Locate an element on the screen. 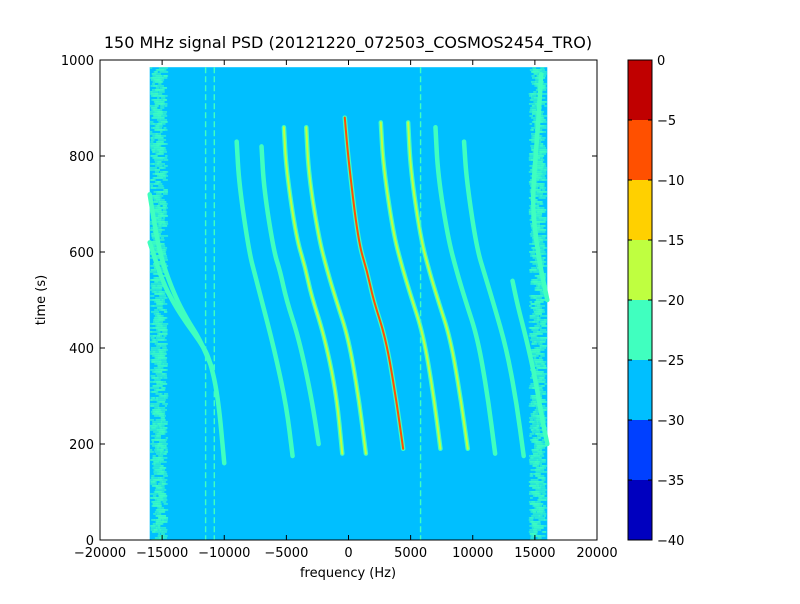 The height and width of the screenshot is (604, 800). signal-trace-core is located at coordinates (494, 298).